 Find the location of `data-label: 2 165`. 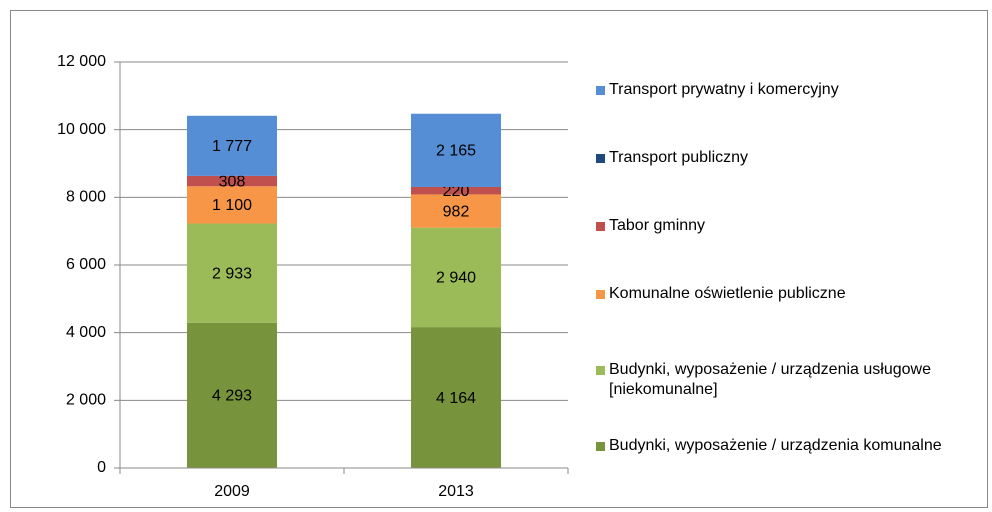

data-label: 2 165 is located at coordinates (456, 151).